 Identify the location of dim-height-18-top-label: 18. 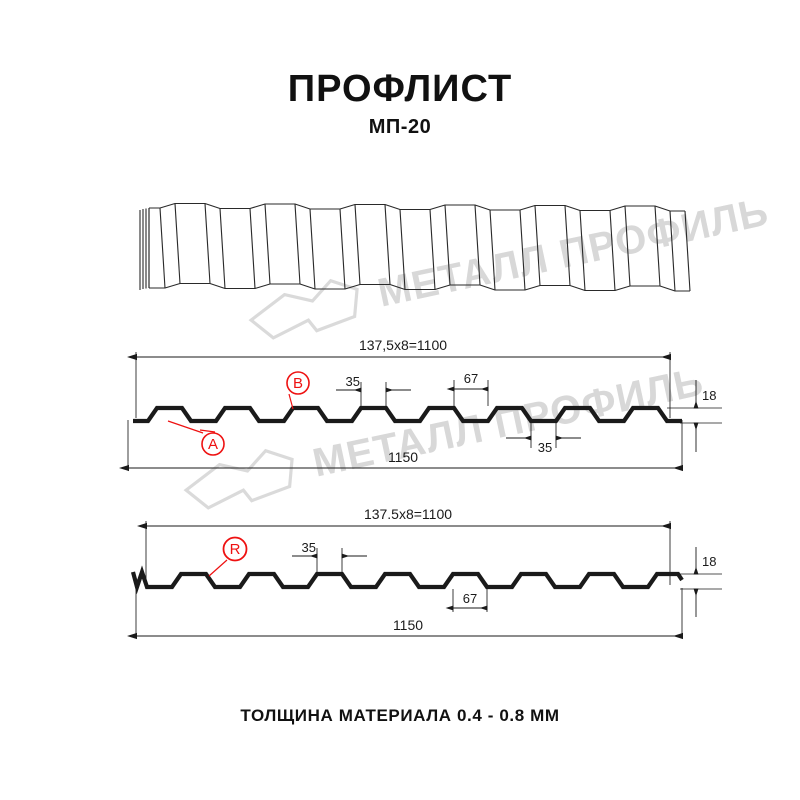
(709, 395).